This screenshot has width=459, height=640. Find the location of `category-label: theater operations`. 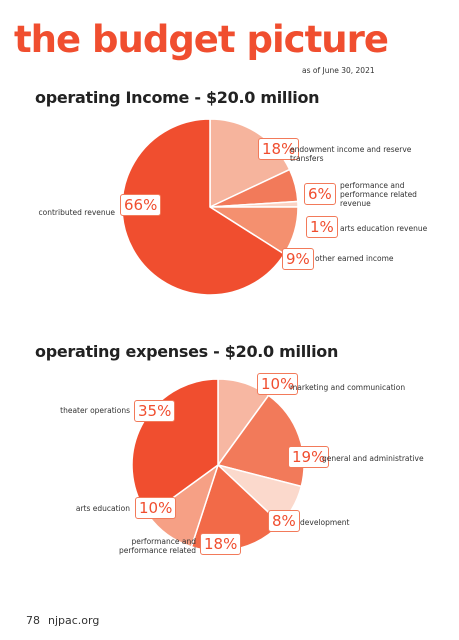

category-label: theater operations is located at coordinates (95, 410).